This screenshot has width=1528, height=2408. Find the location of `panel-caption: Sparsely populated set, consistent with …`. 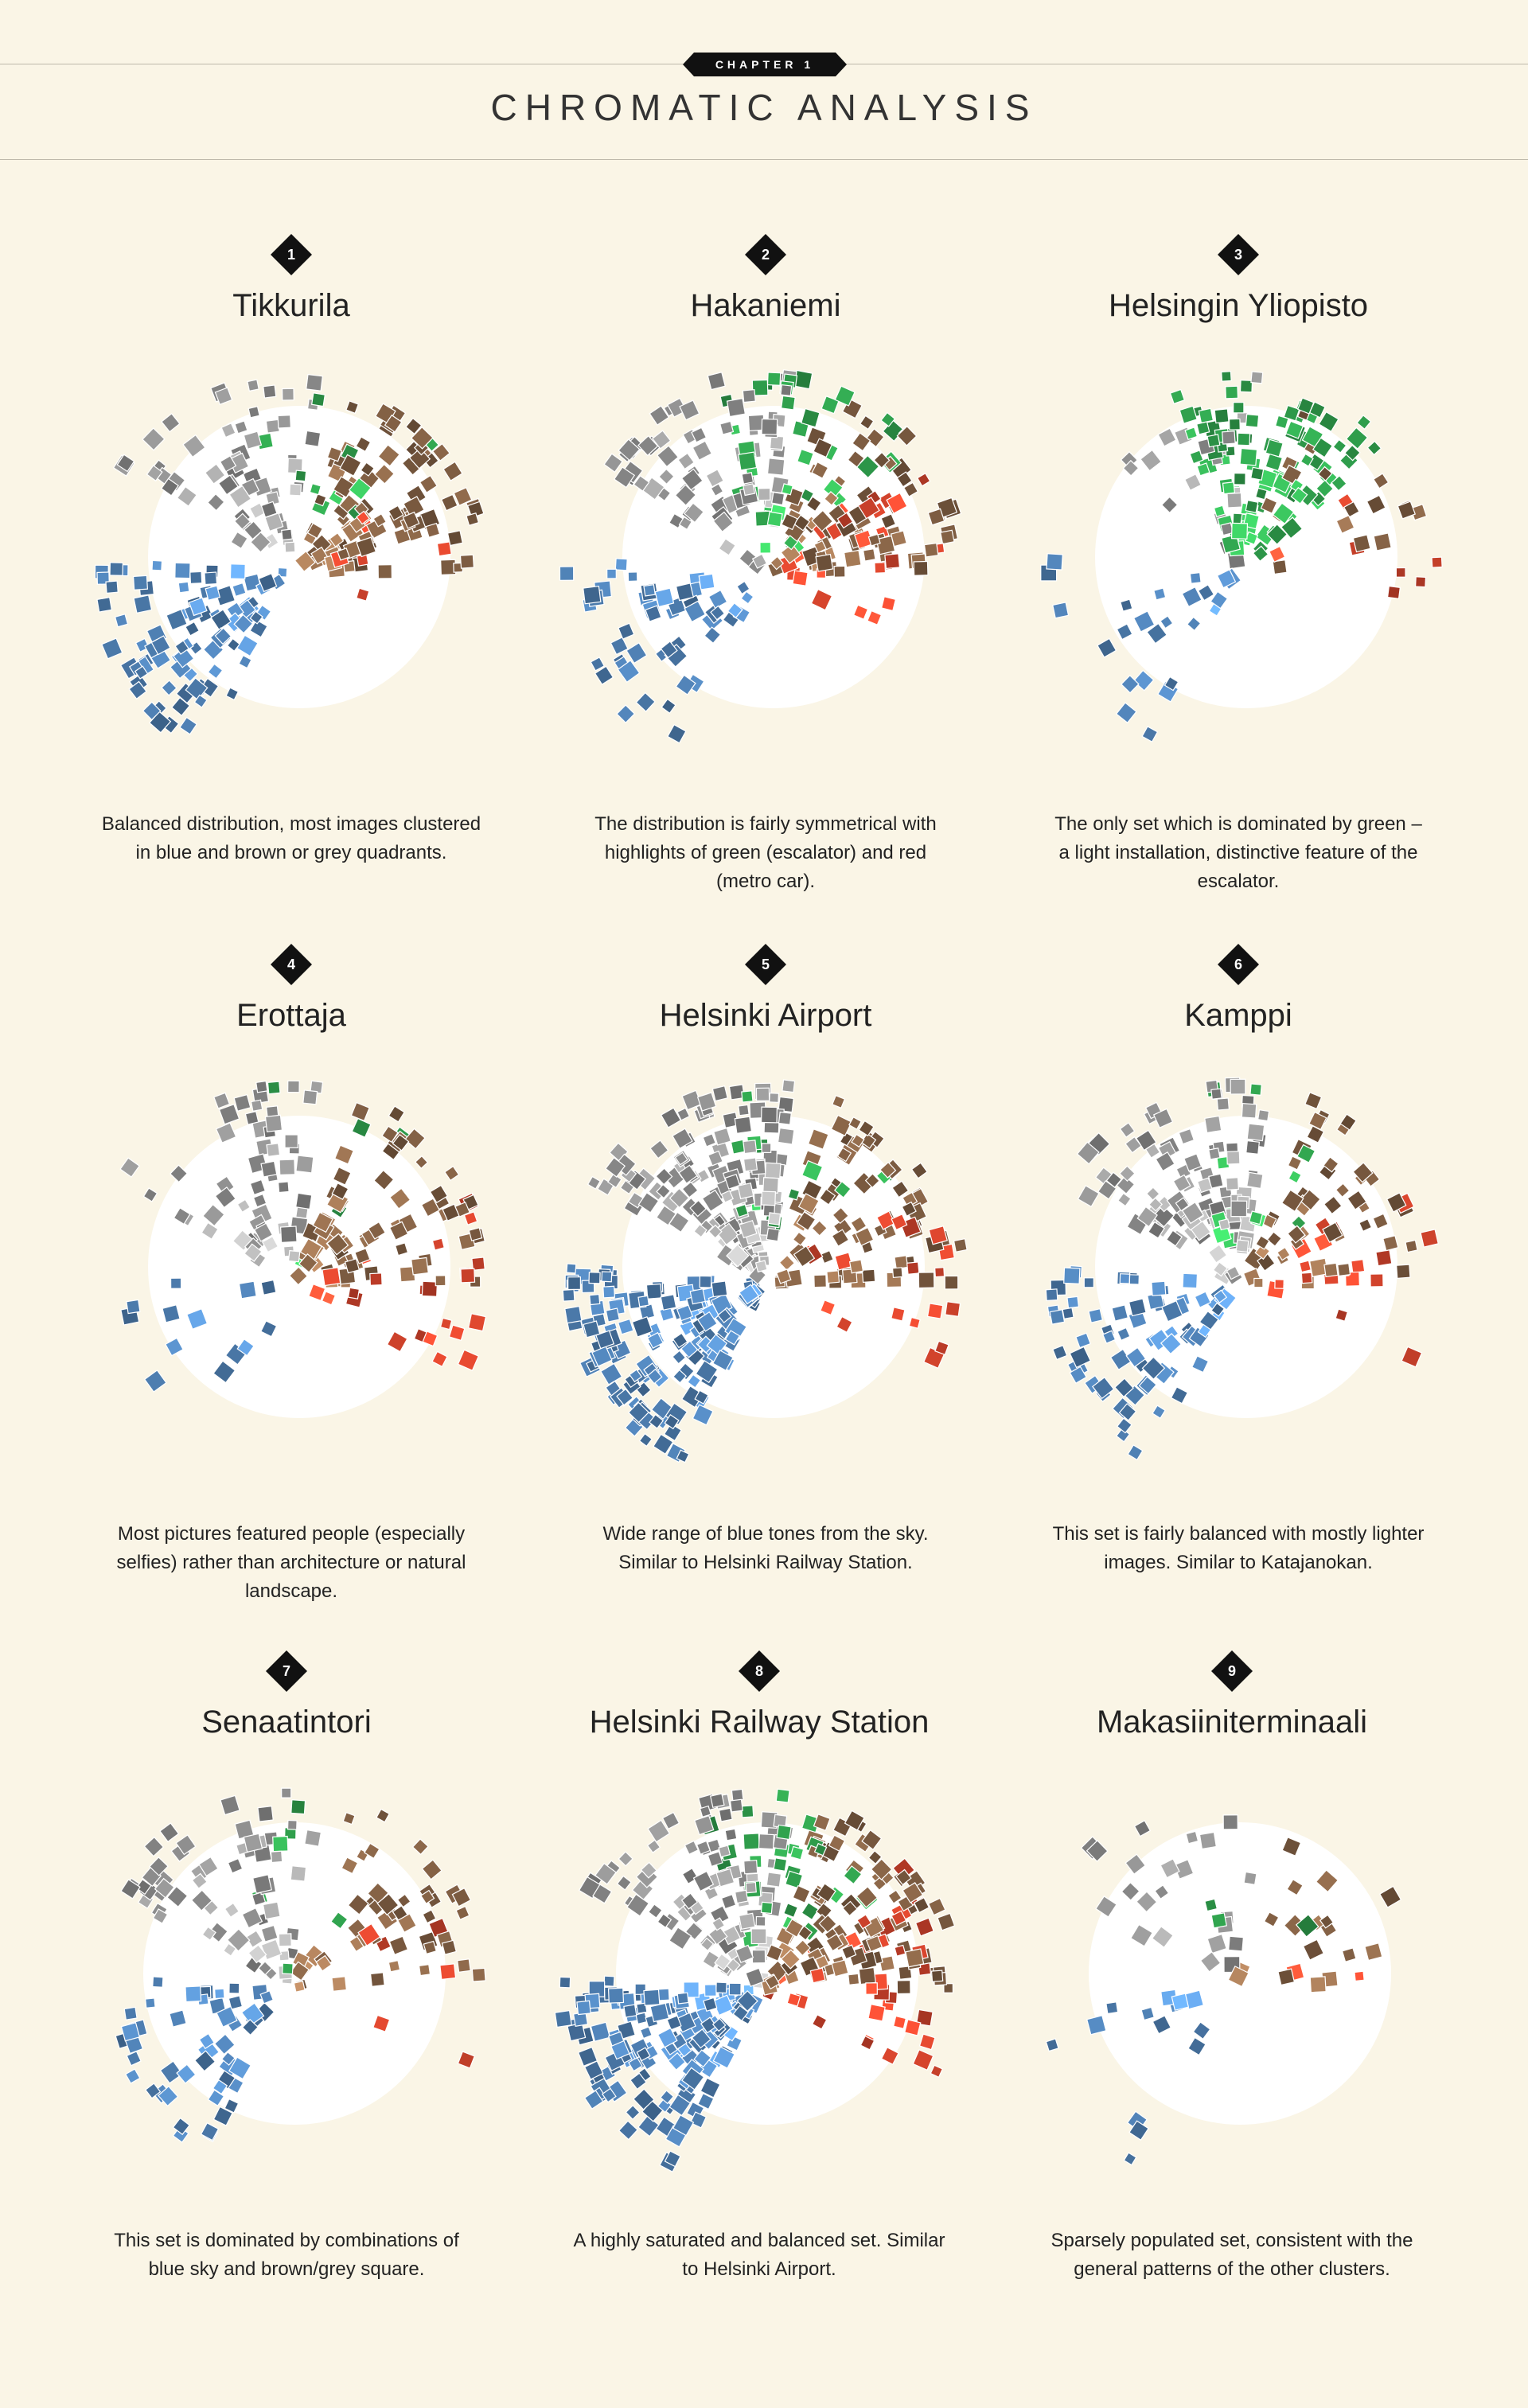

panel-caption: Sparsely populated set, consistent with … is located at coordinates (1231, 2255).